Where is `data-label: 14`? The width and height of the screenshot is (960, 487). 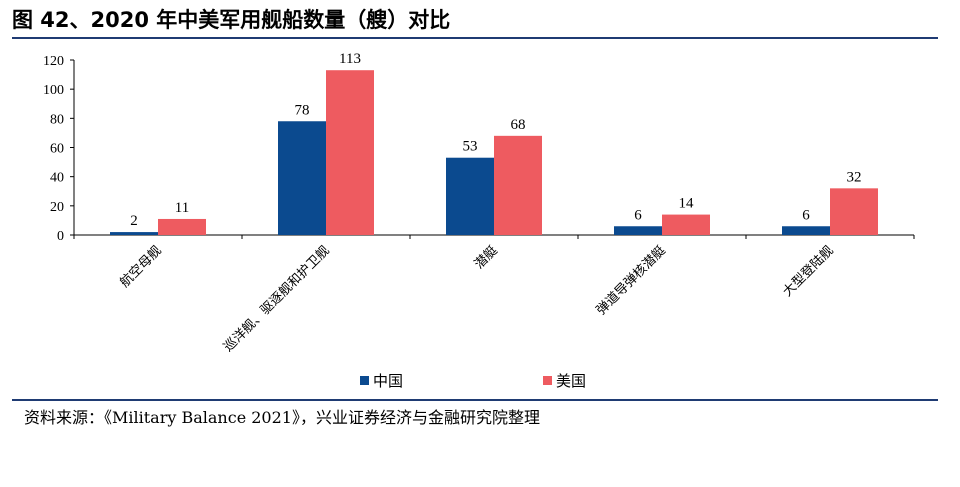
data-label: 14 is located at coordinates (687, 204).